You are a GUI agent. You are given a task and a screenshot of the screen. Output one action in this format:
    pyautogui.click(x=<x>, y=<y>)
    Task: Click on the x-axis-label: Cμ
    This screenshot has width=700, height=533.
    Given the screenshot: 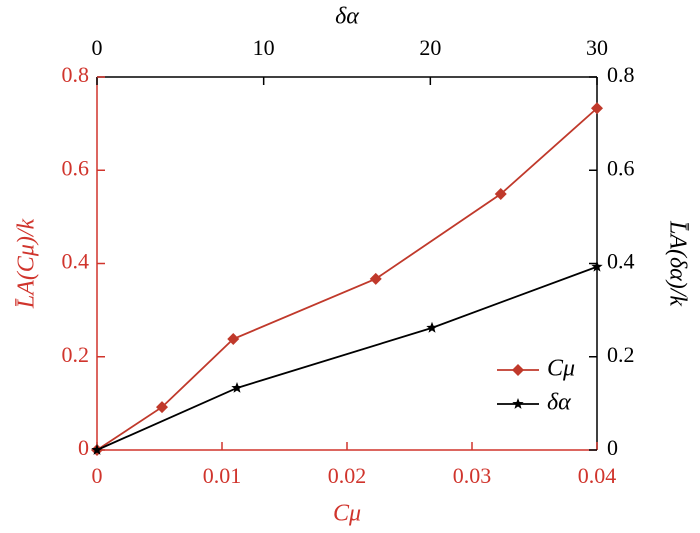 What is the action you would take?
    pyautogui.click(x=347, y=514)
    